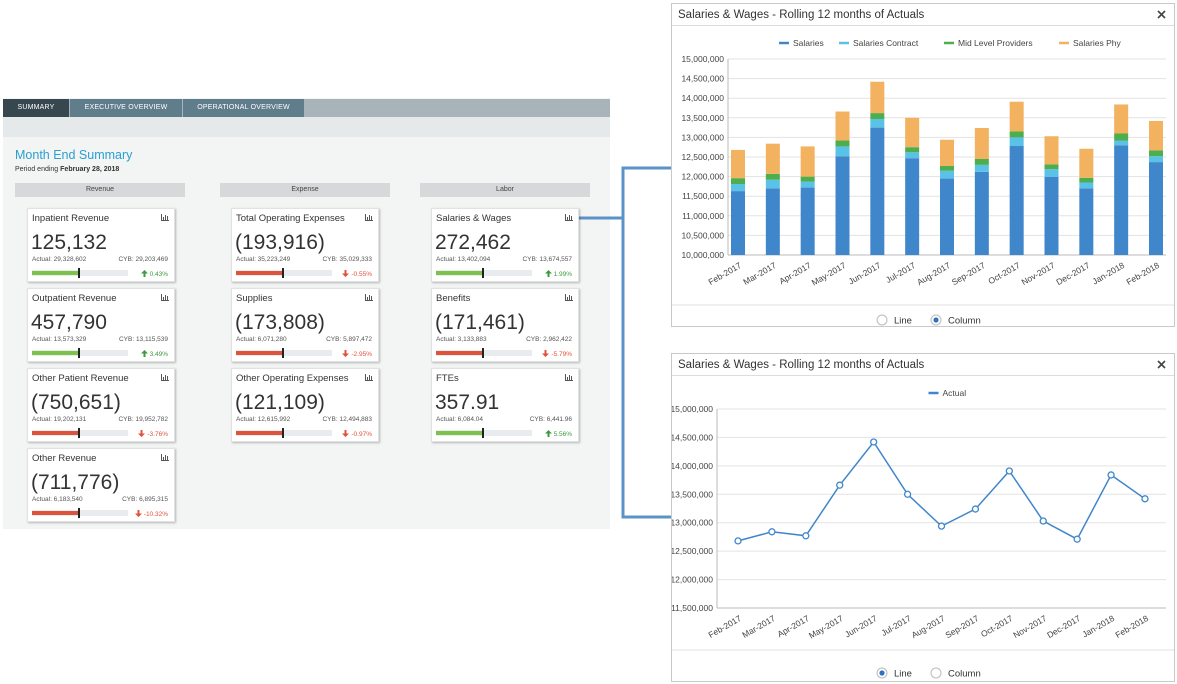 This screenshot has height=684, width=1177. I want to click on radio, so click(936, 673).